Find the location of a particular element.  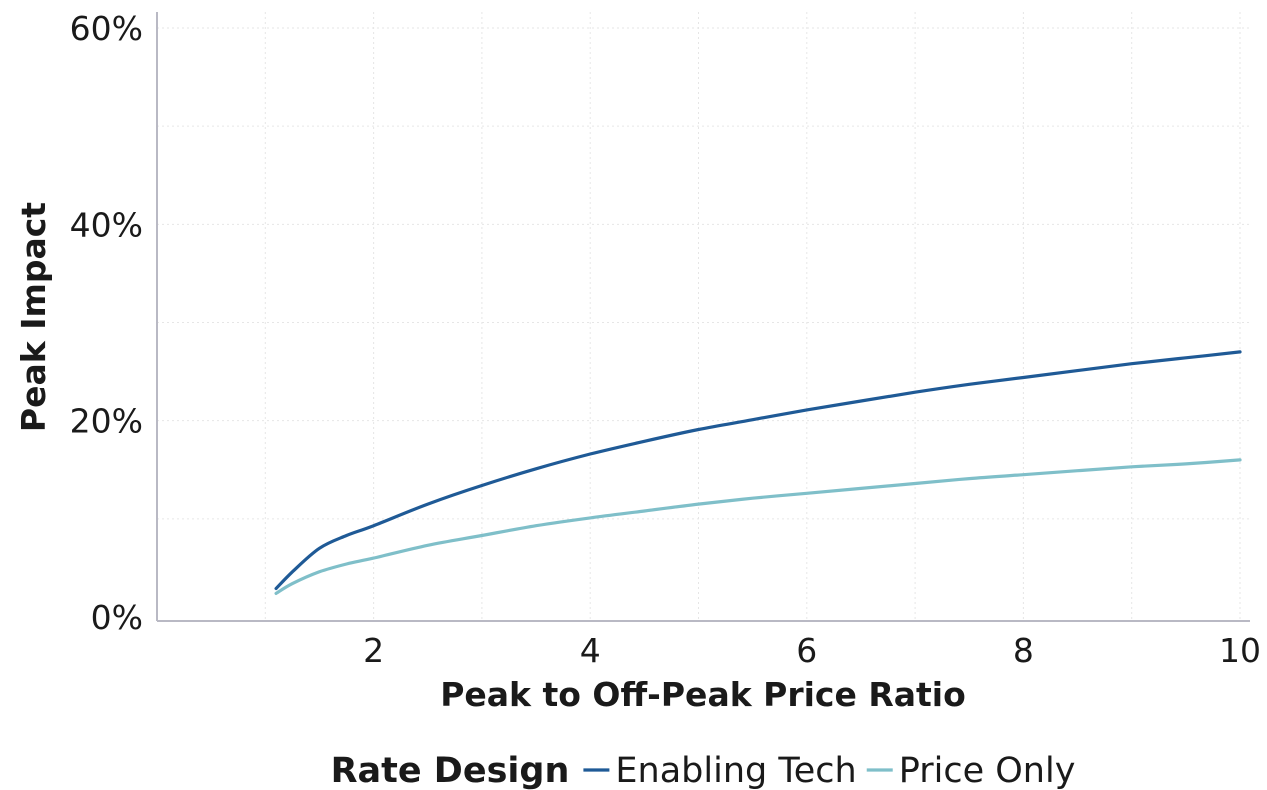

legend-label-price-only: Price Only is located at coordinates (987, 770).